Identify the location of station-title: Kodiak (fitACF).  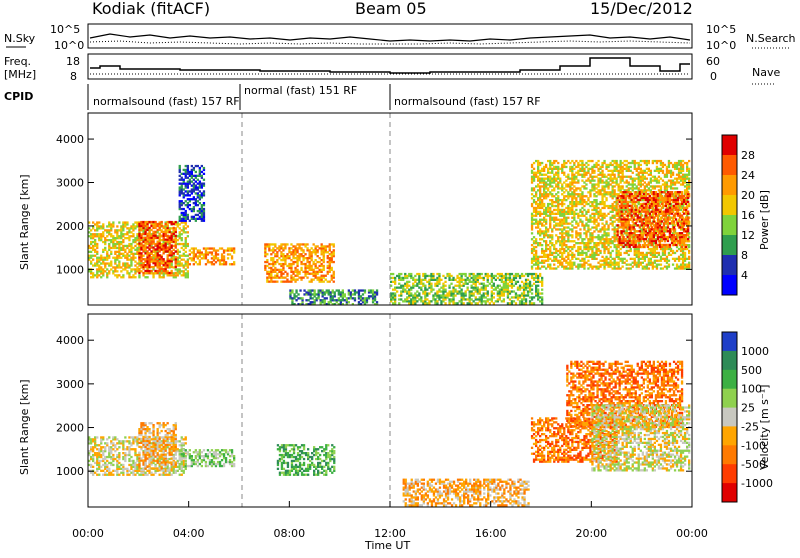
(151, 9).